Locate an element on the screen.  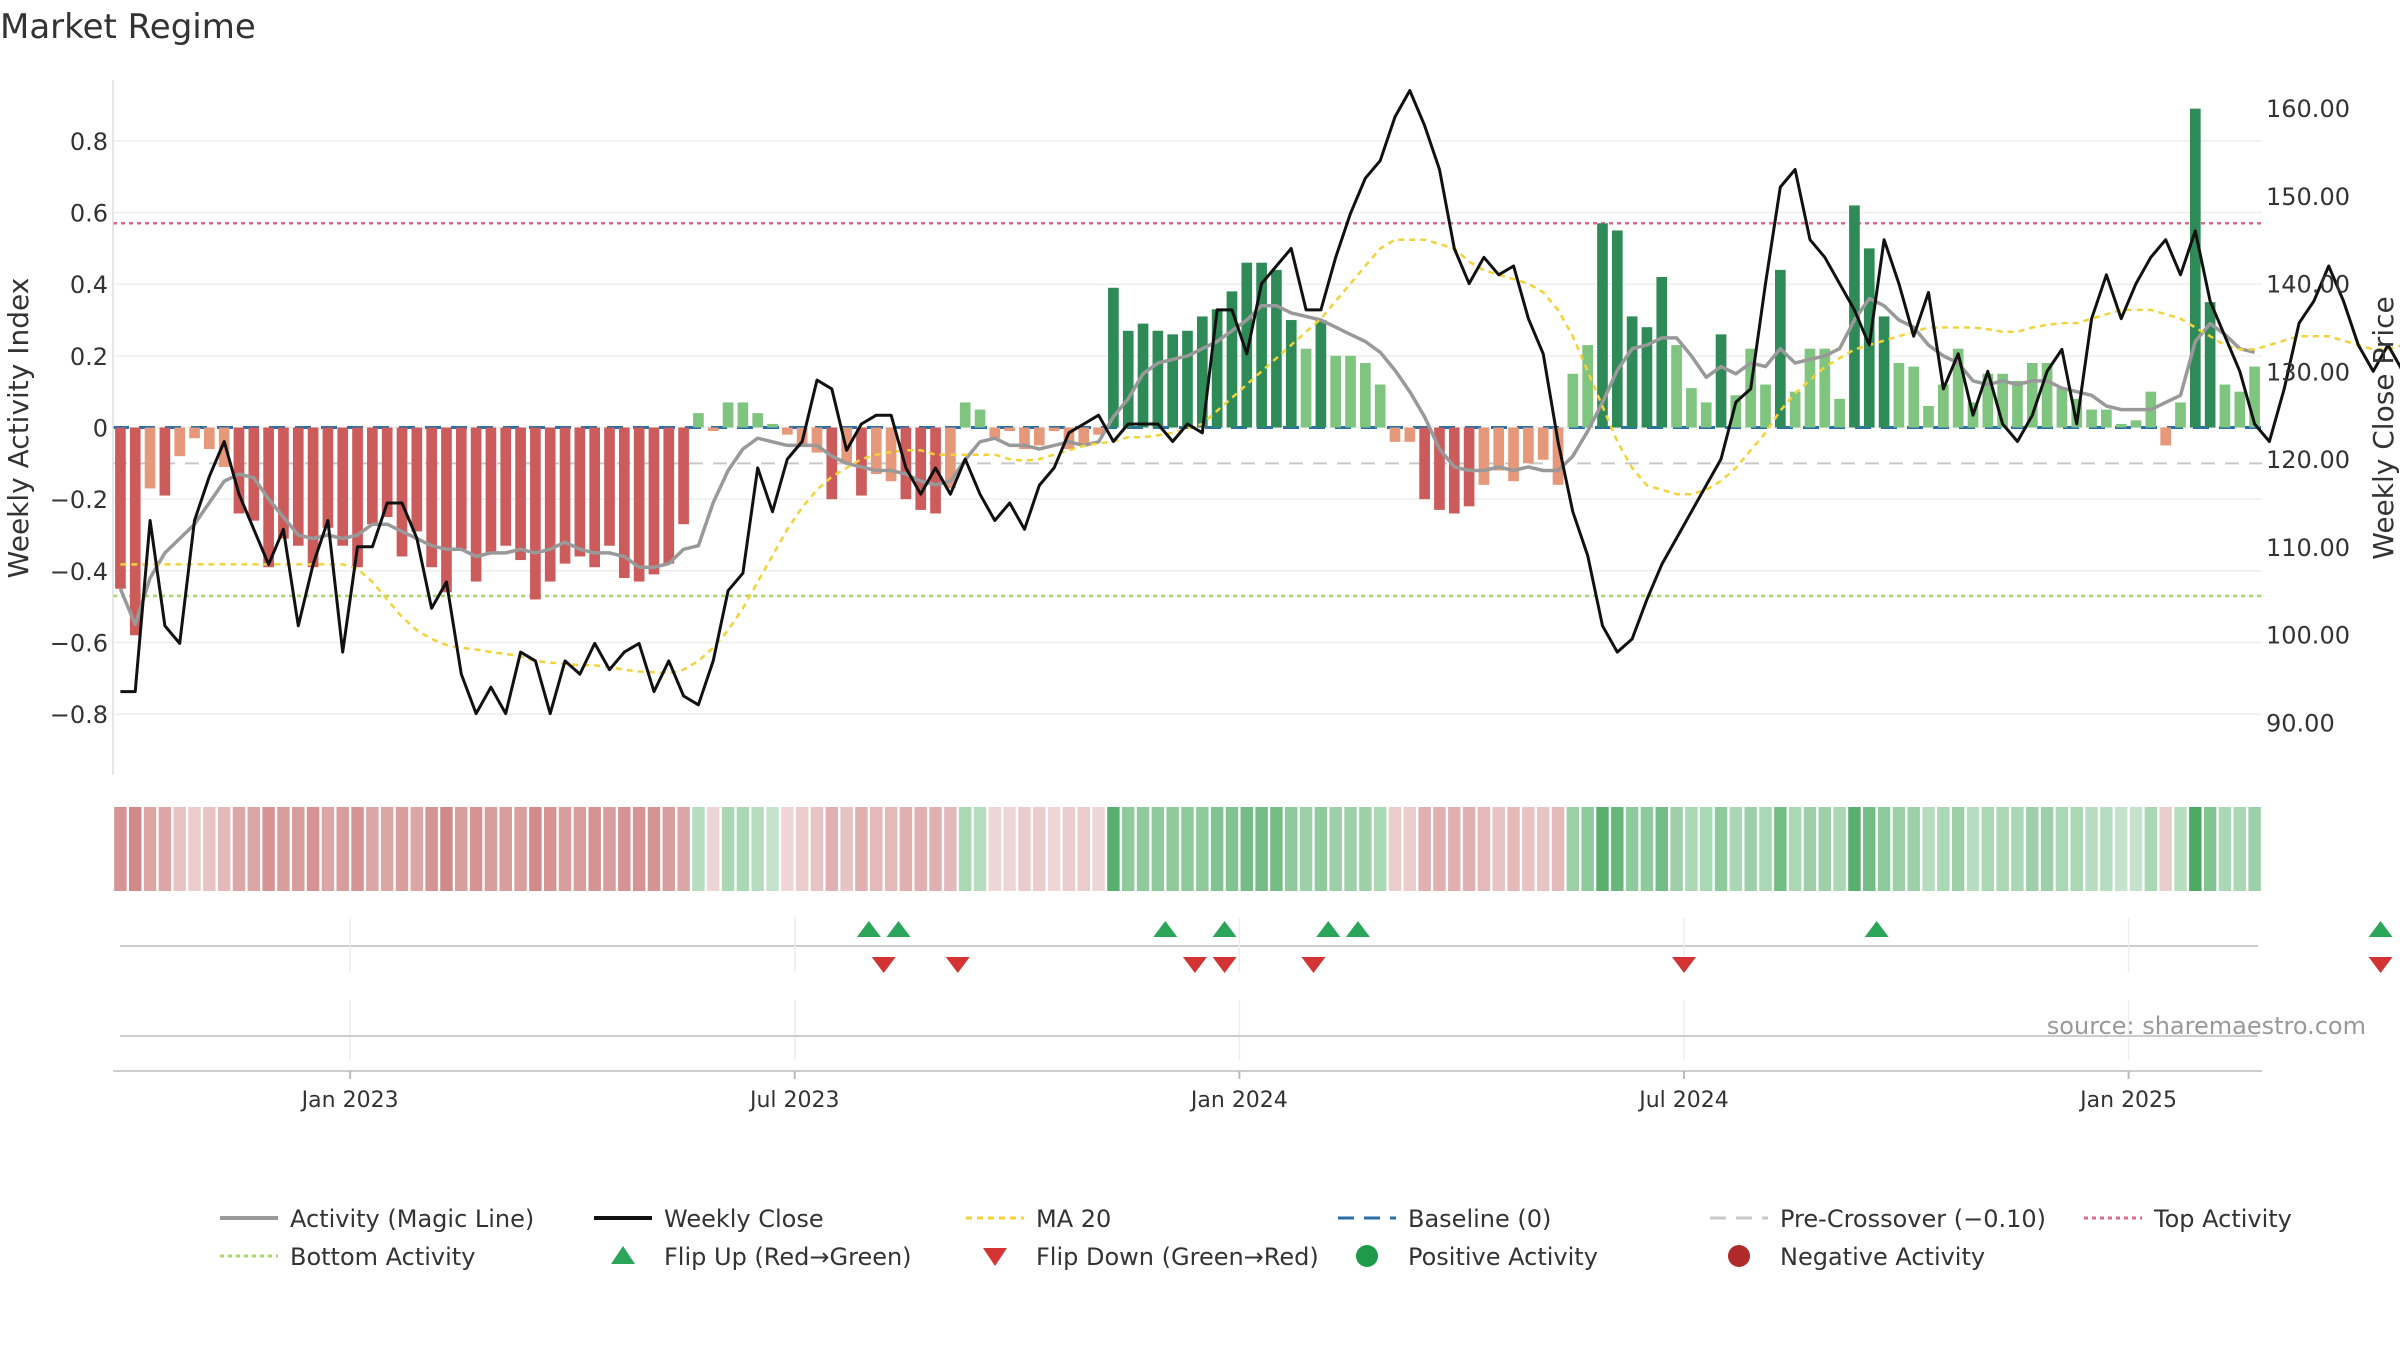
right-tick-label: 160.00 is located at coordinates (2308, 109).